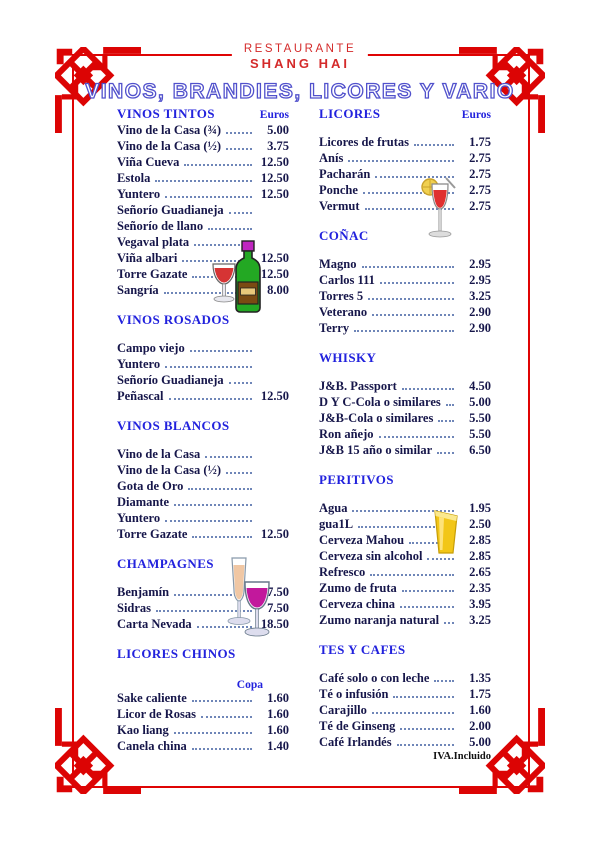  Describe the element at coordinates (405, 541) in the screenshot. I see `menu-item: Cerveza Mahou 2.85` at that location.